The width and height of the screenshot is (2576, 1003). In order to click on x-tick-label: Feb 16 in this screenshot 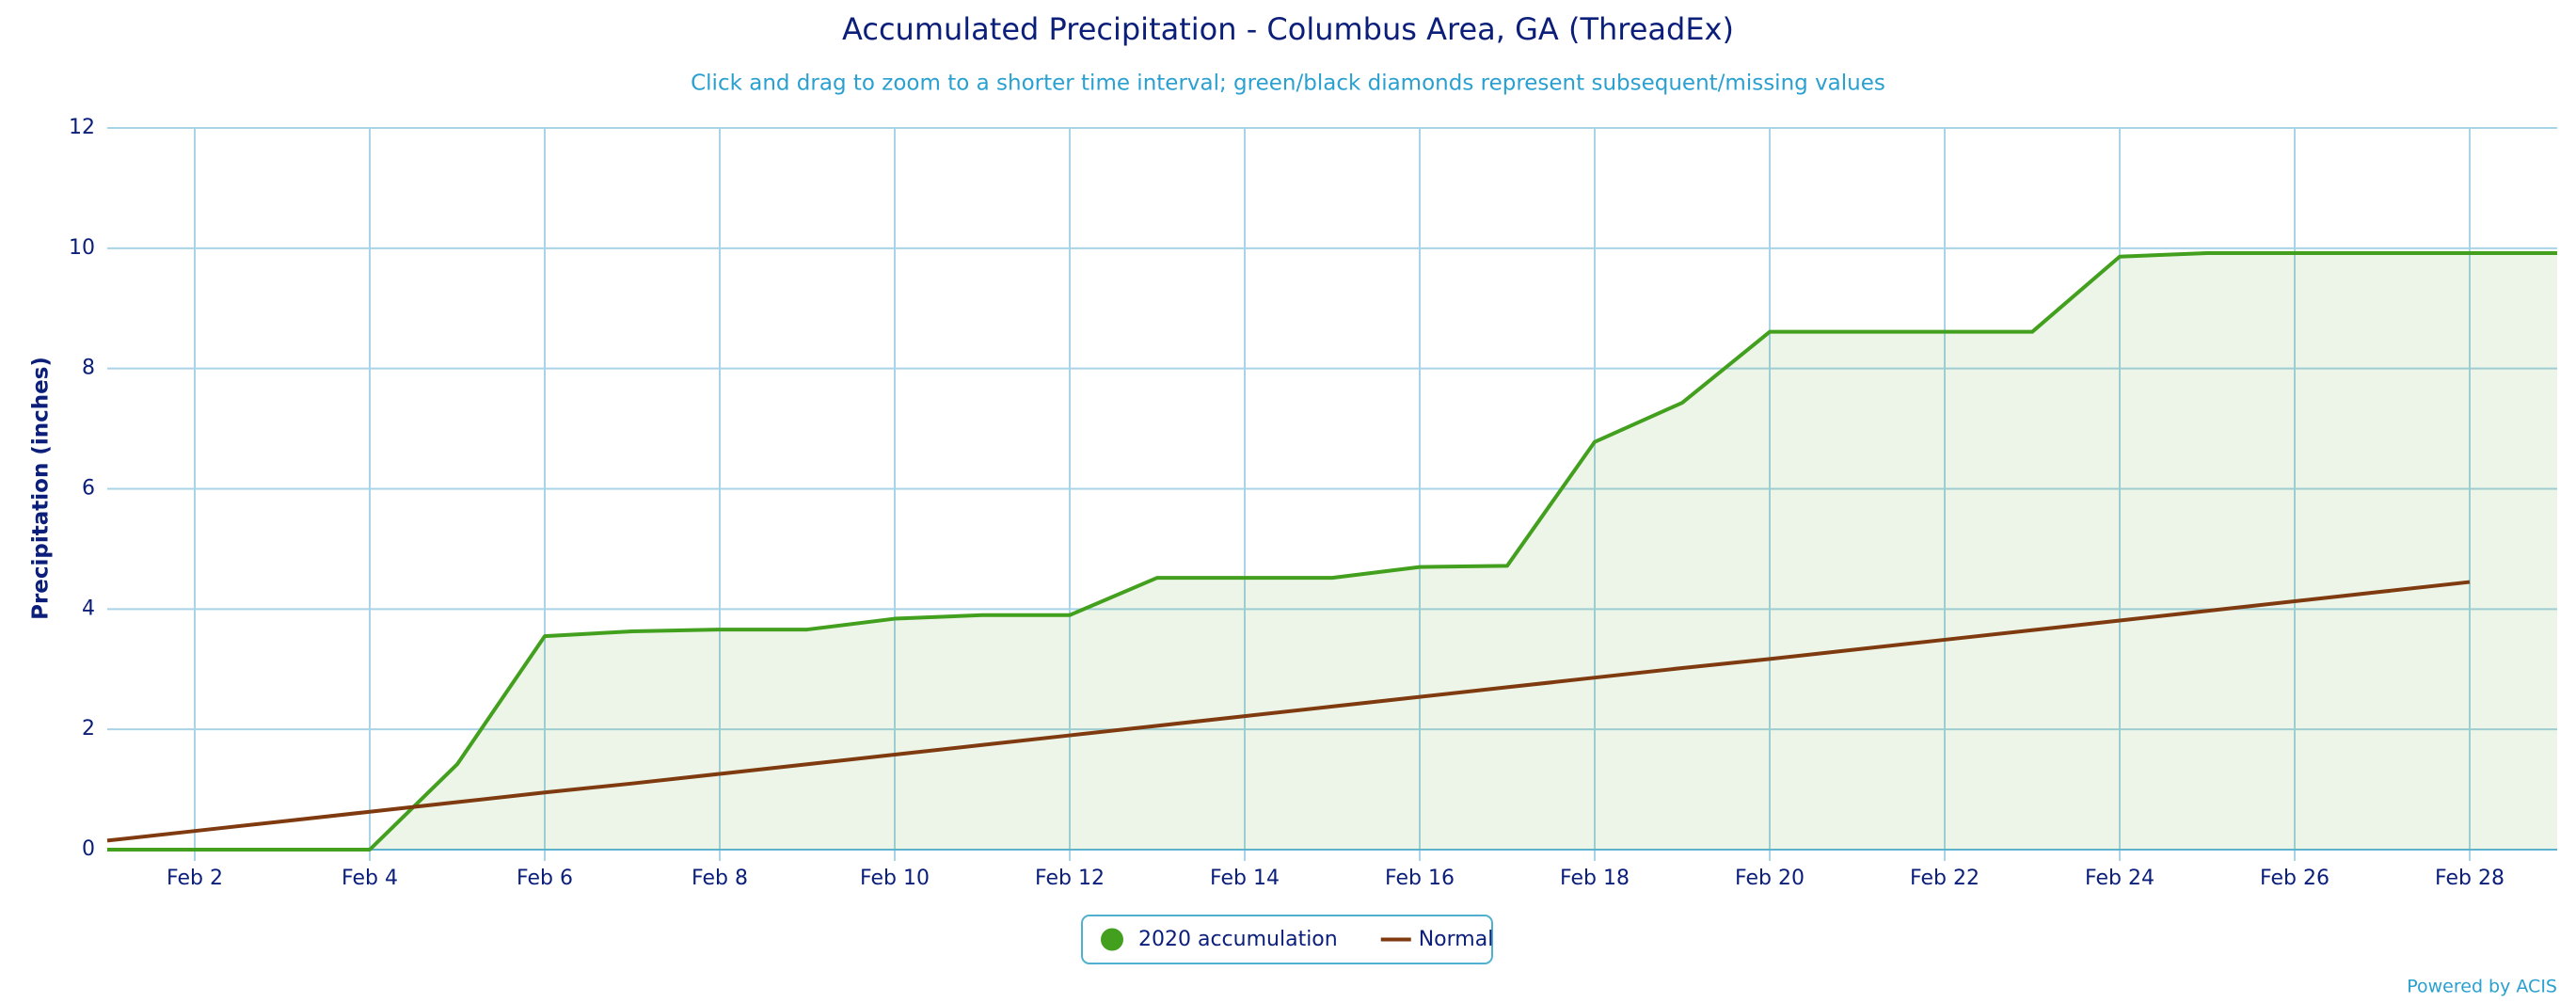, I will do `click(1420, 878)`.